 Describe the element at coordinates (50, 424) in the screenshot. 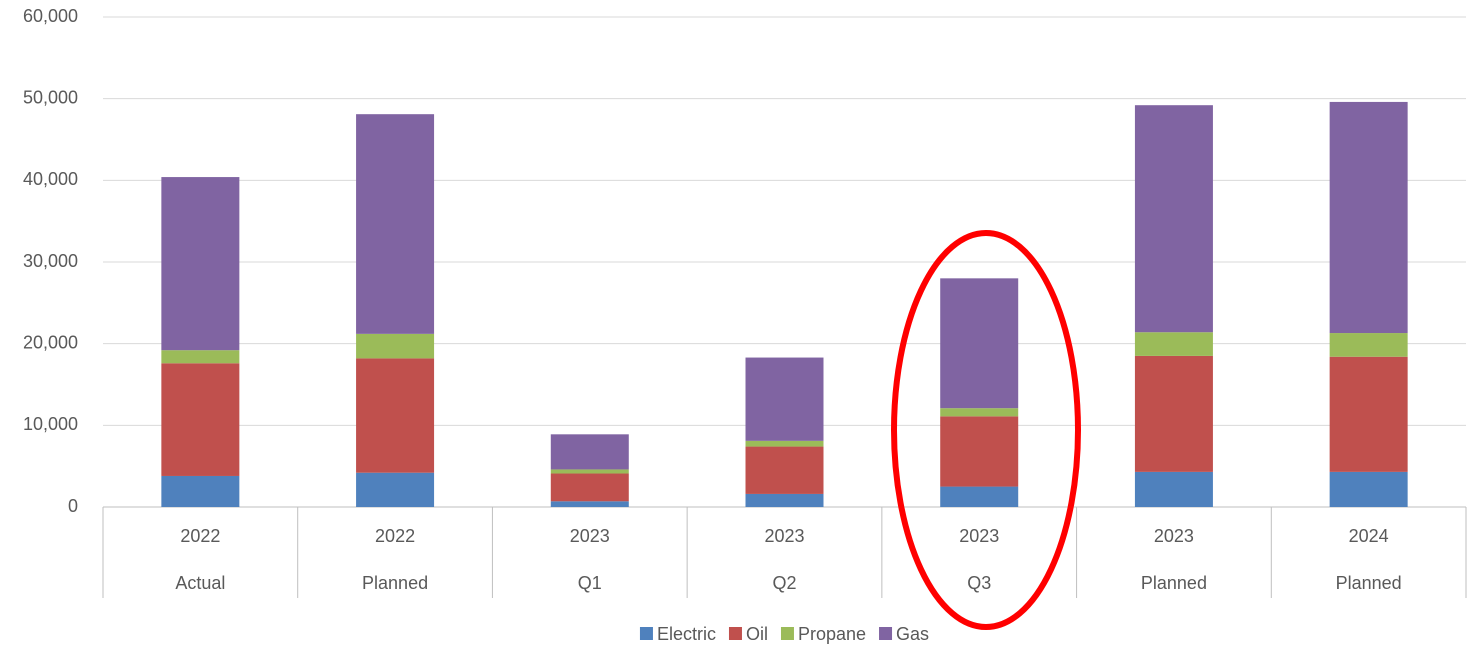

I see `y-tick-label: 10,000` at that location.